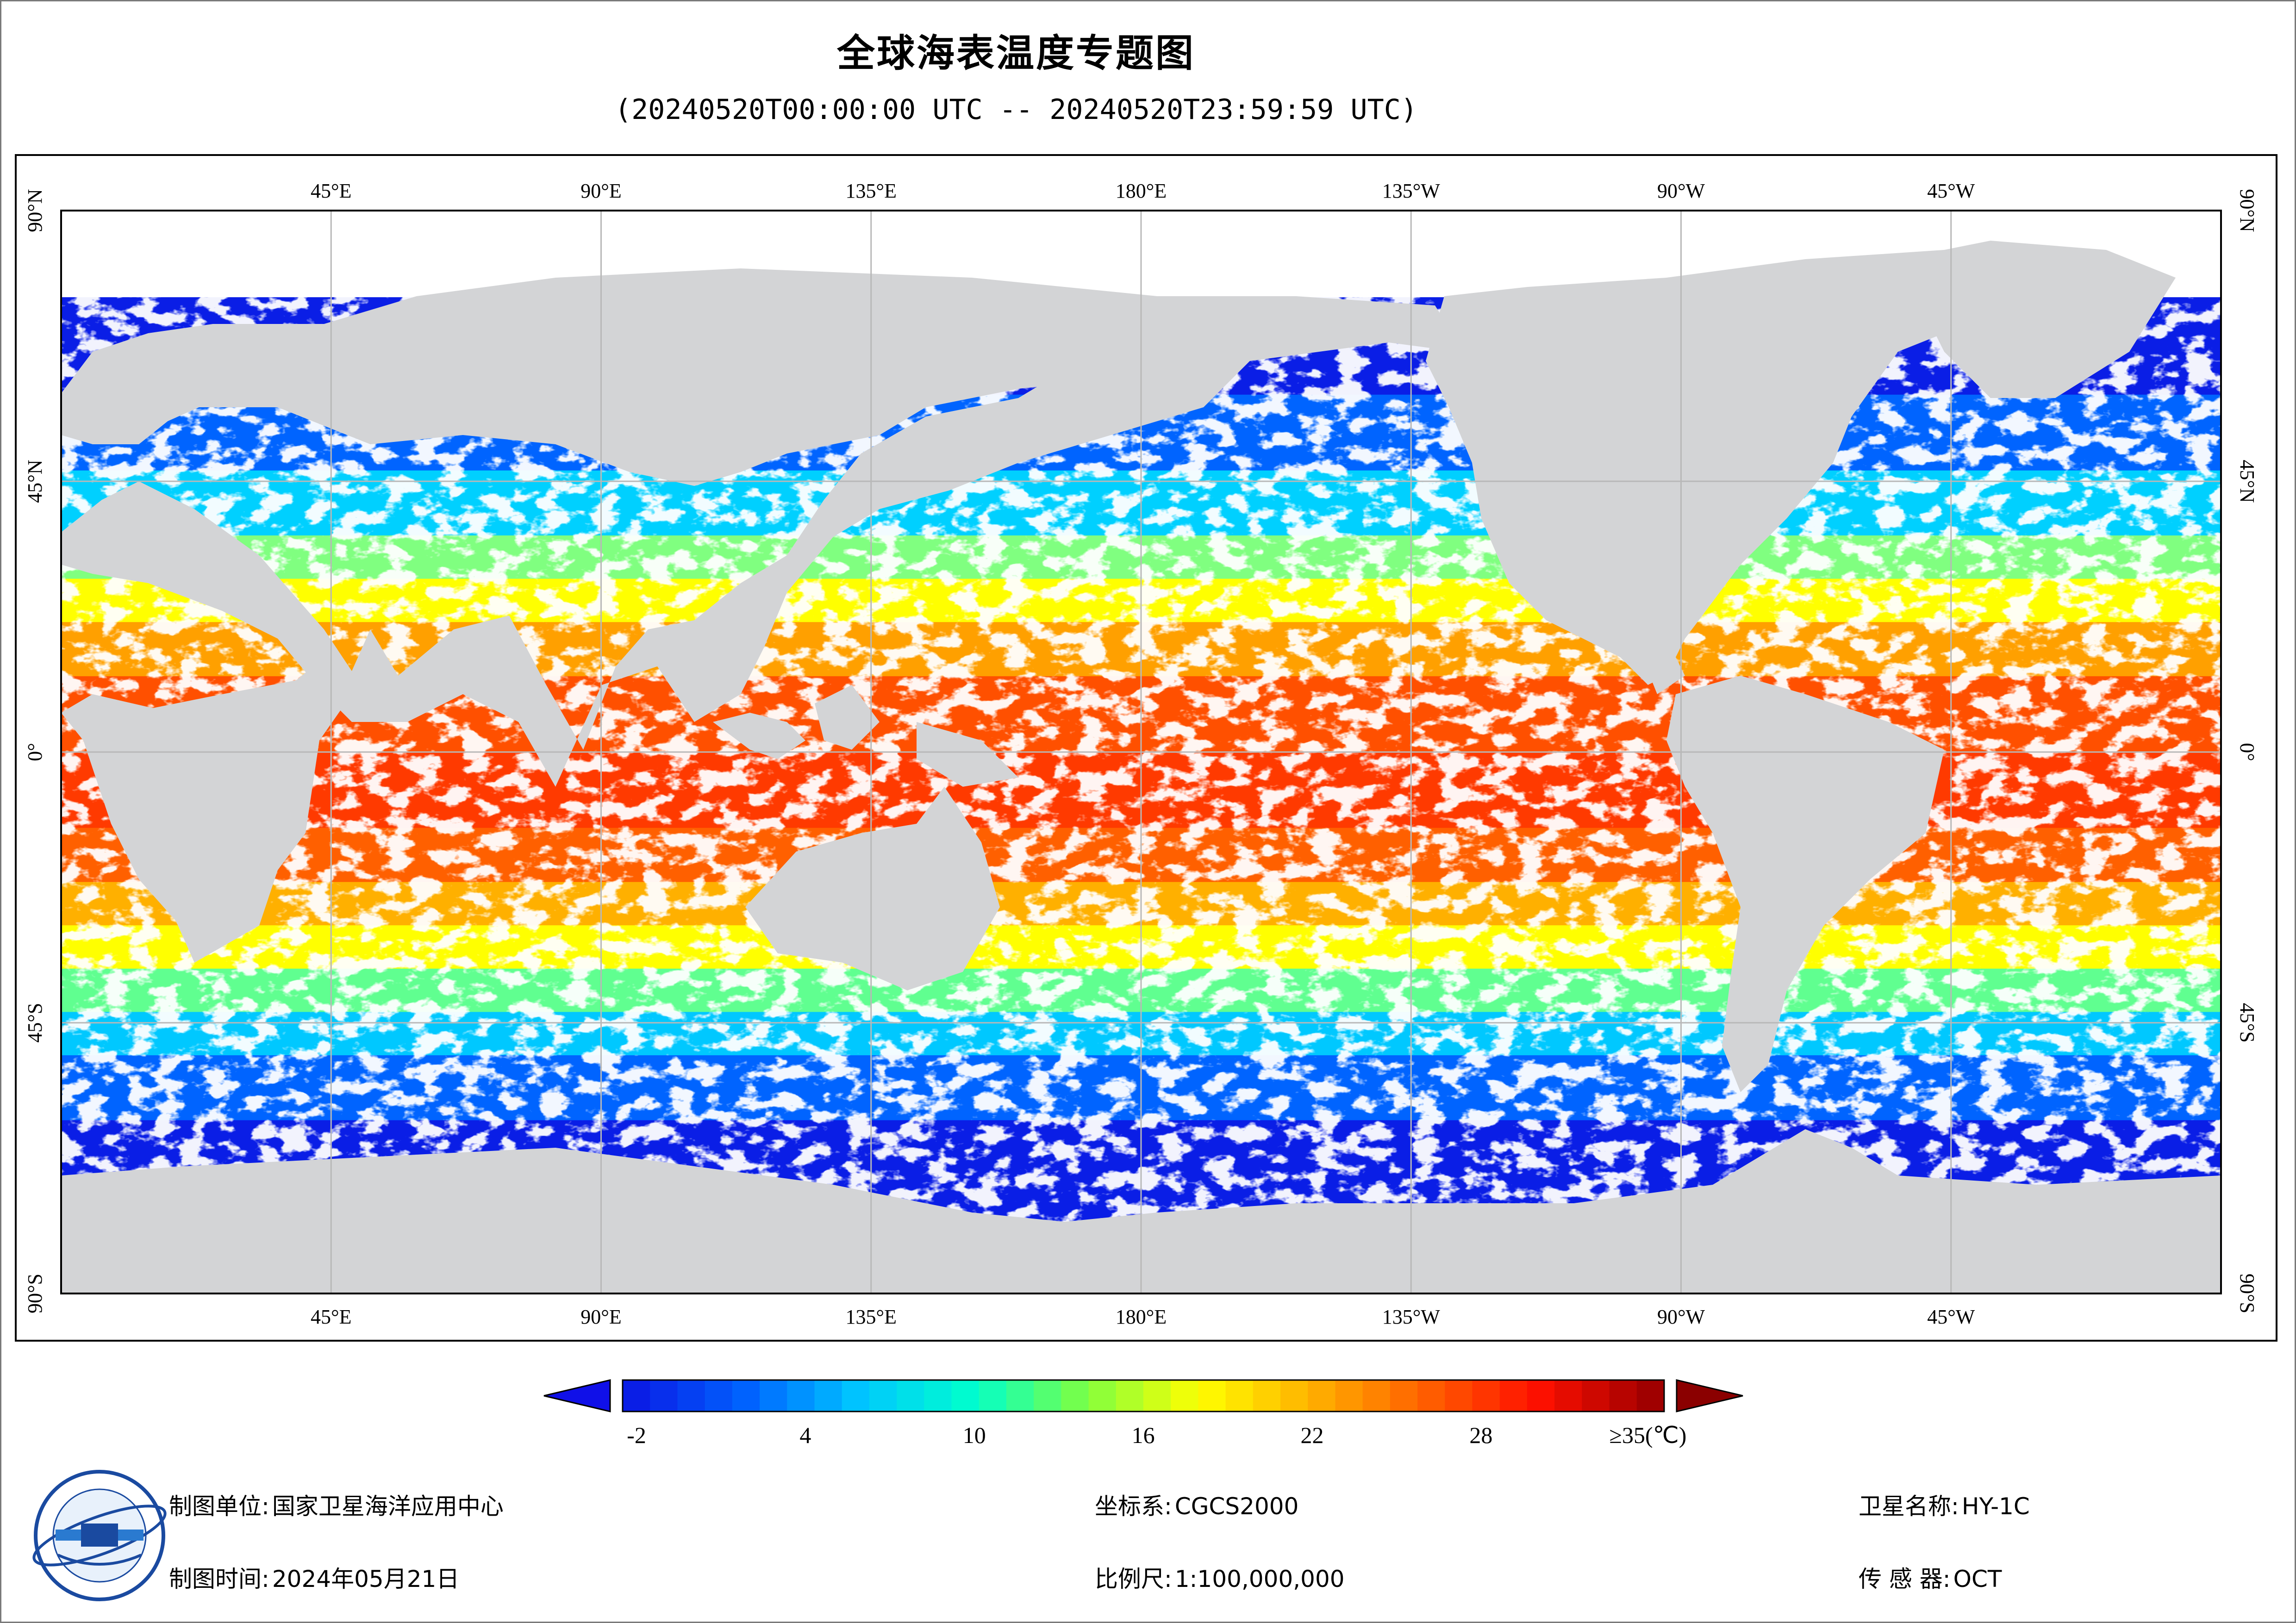  Describe the element at coordinates (206, 810) in the screenshot. I see `land-africa` at that location.